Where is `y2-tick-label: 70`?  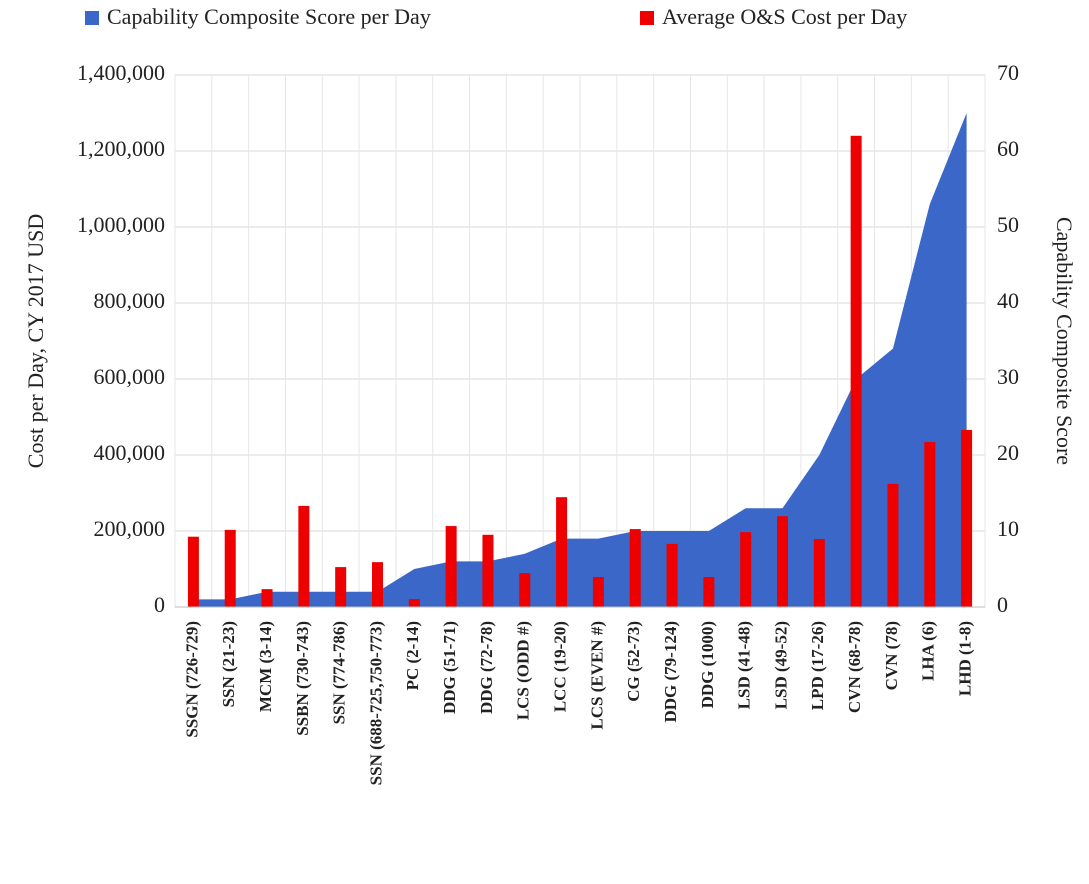
y2-tick-label: 70 is located at coordinates (1008, 72).